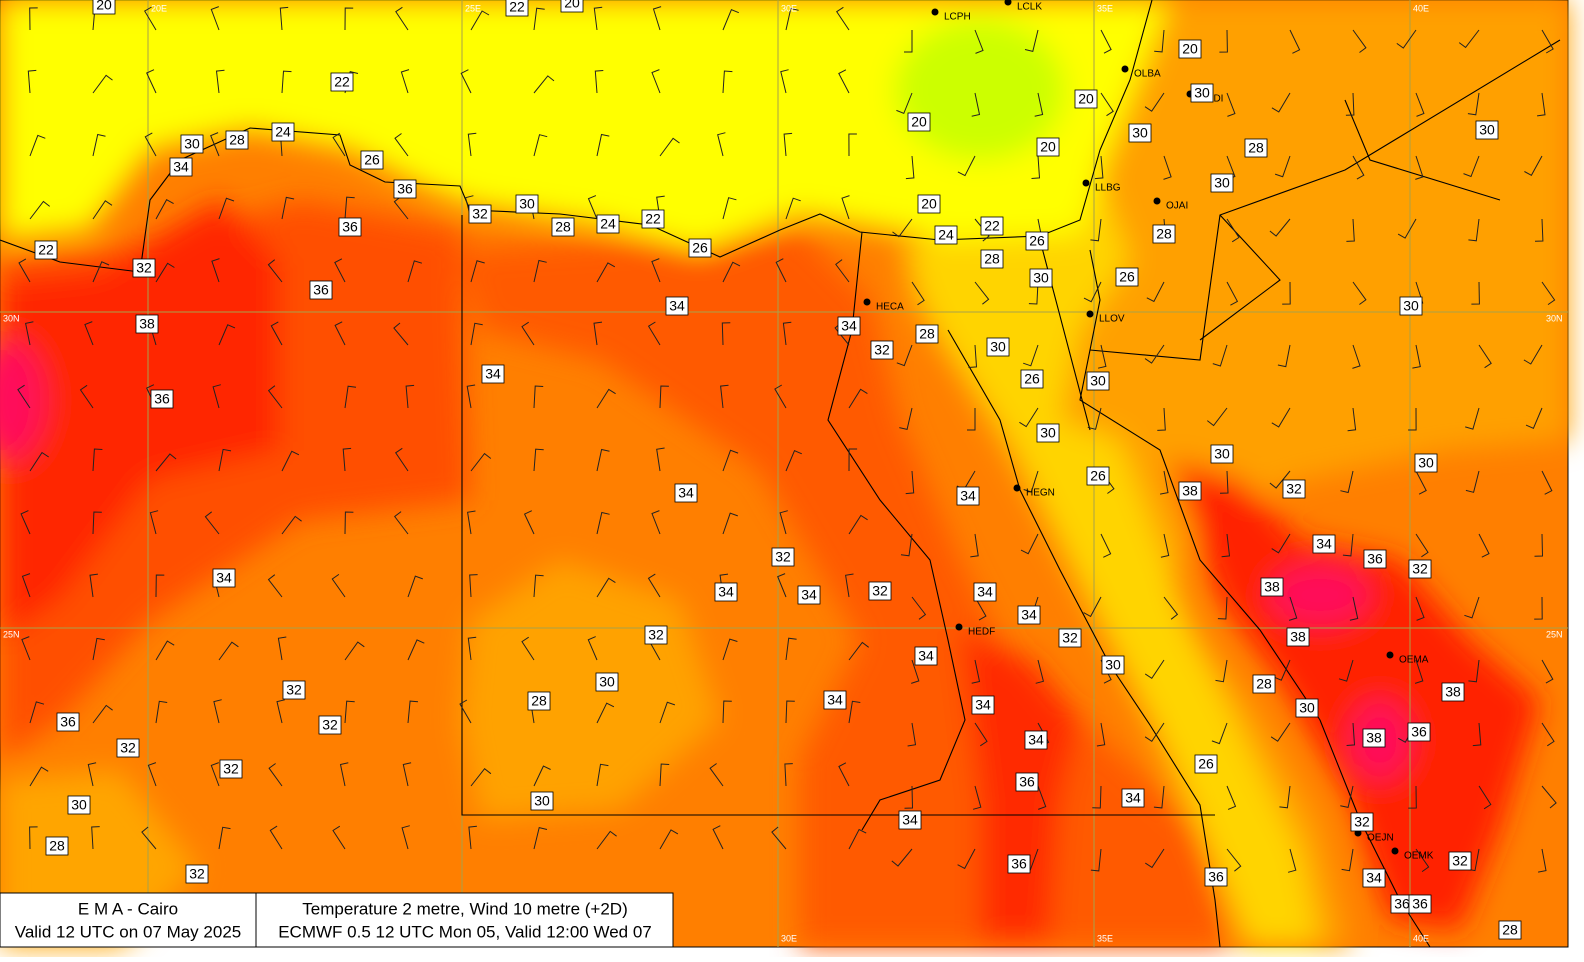 Image resolution: width=1584 pixels, height=962 pixels. Describe the element at coordinates (1380, 838) in the screenshot. I see `station-label: OEJN` at that location.